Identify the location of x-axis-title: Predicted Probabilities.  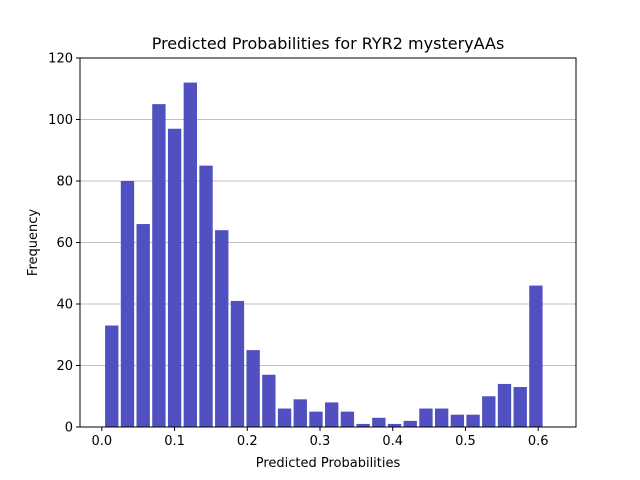
(328, 463).